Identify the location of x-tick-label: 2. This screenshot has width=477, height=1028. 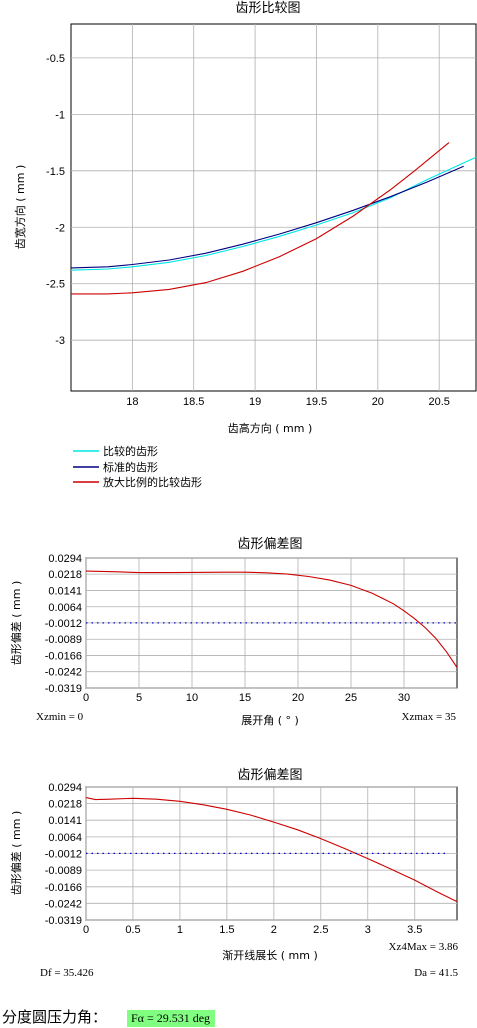
(274, 930).